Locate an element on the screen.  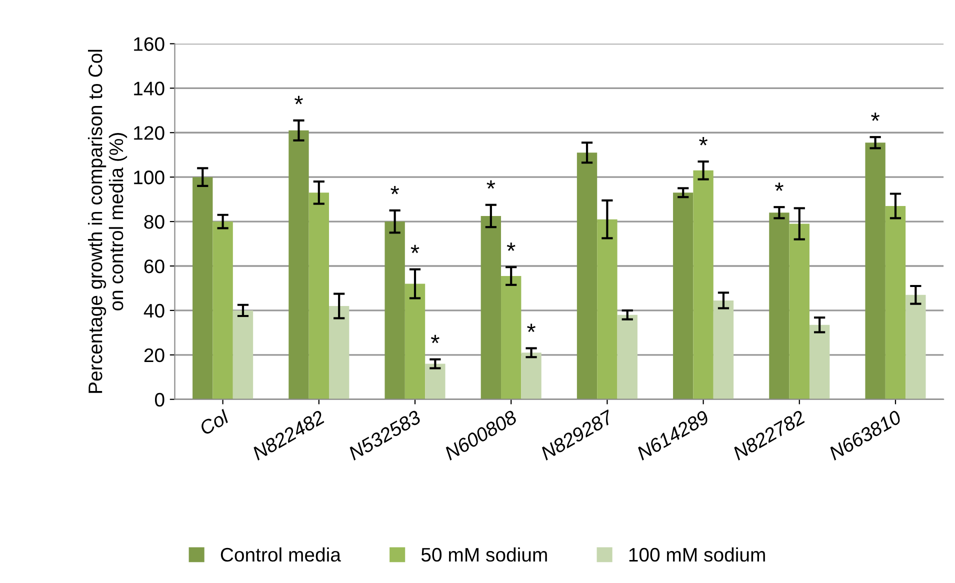
y-tick-label: 60 is located at coordinates (154, 266).